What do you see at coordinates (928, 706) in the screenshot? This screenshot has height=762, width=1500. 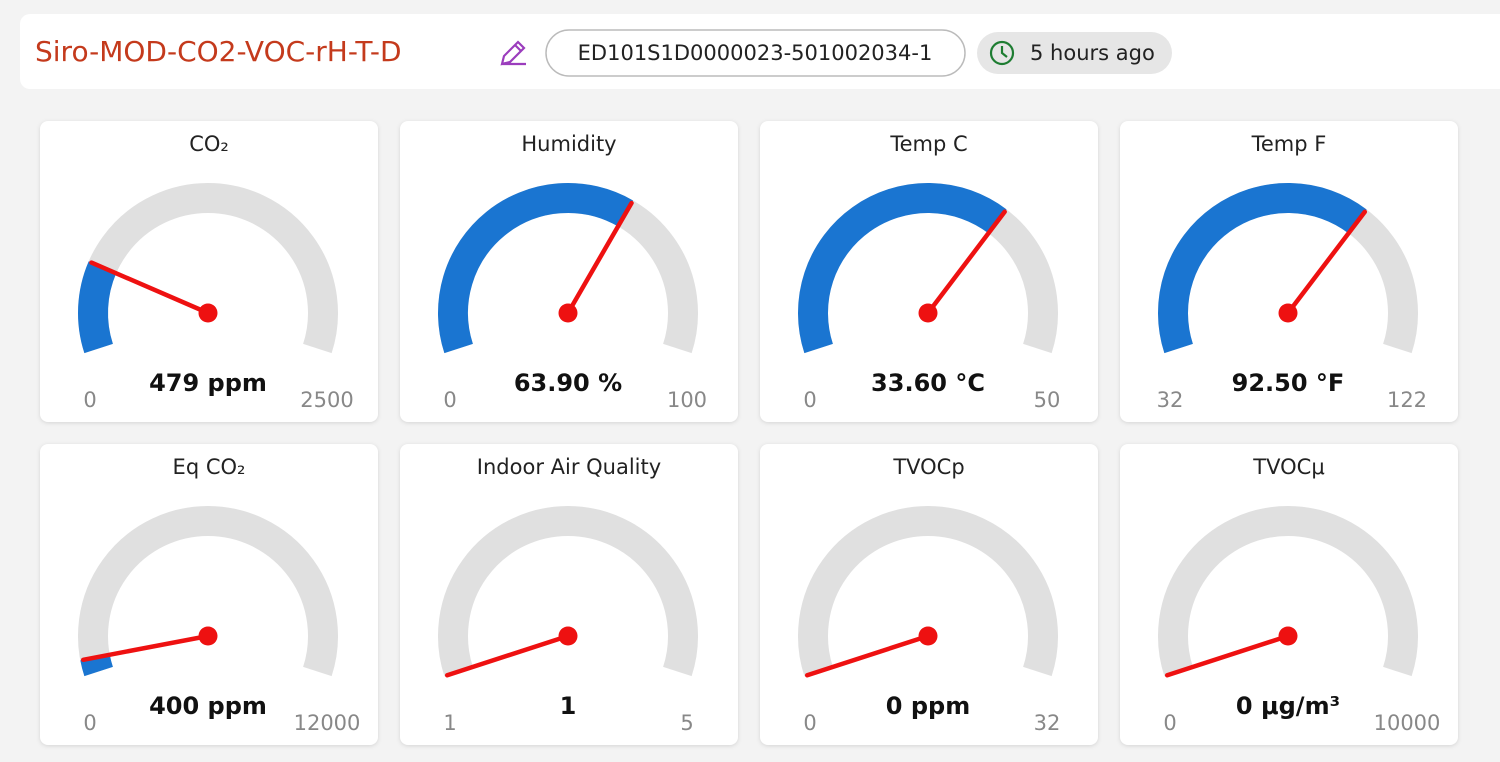 I see `gauge-value: 0 ppm` at bounding box center [928, 706].